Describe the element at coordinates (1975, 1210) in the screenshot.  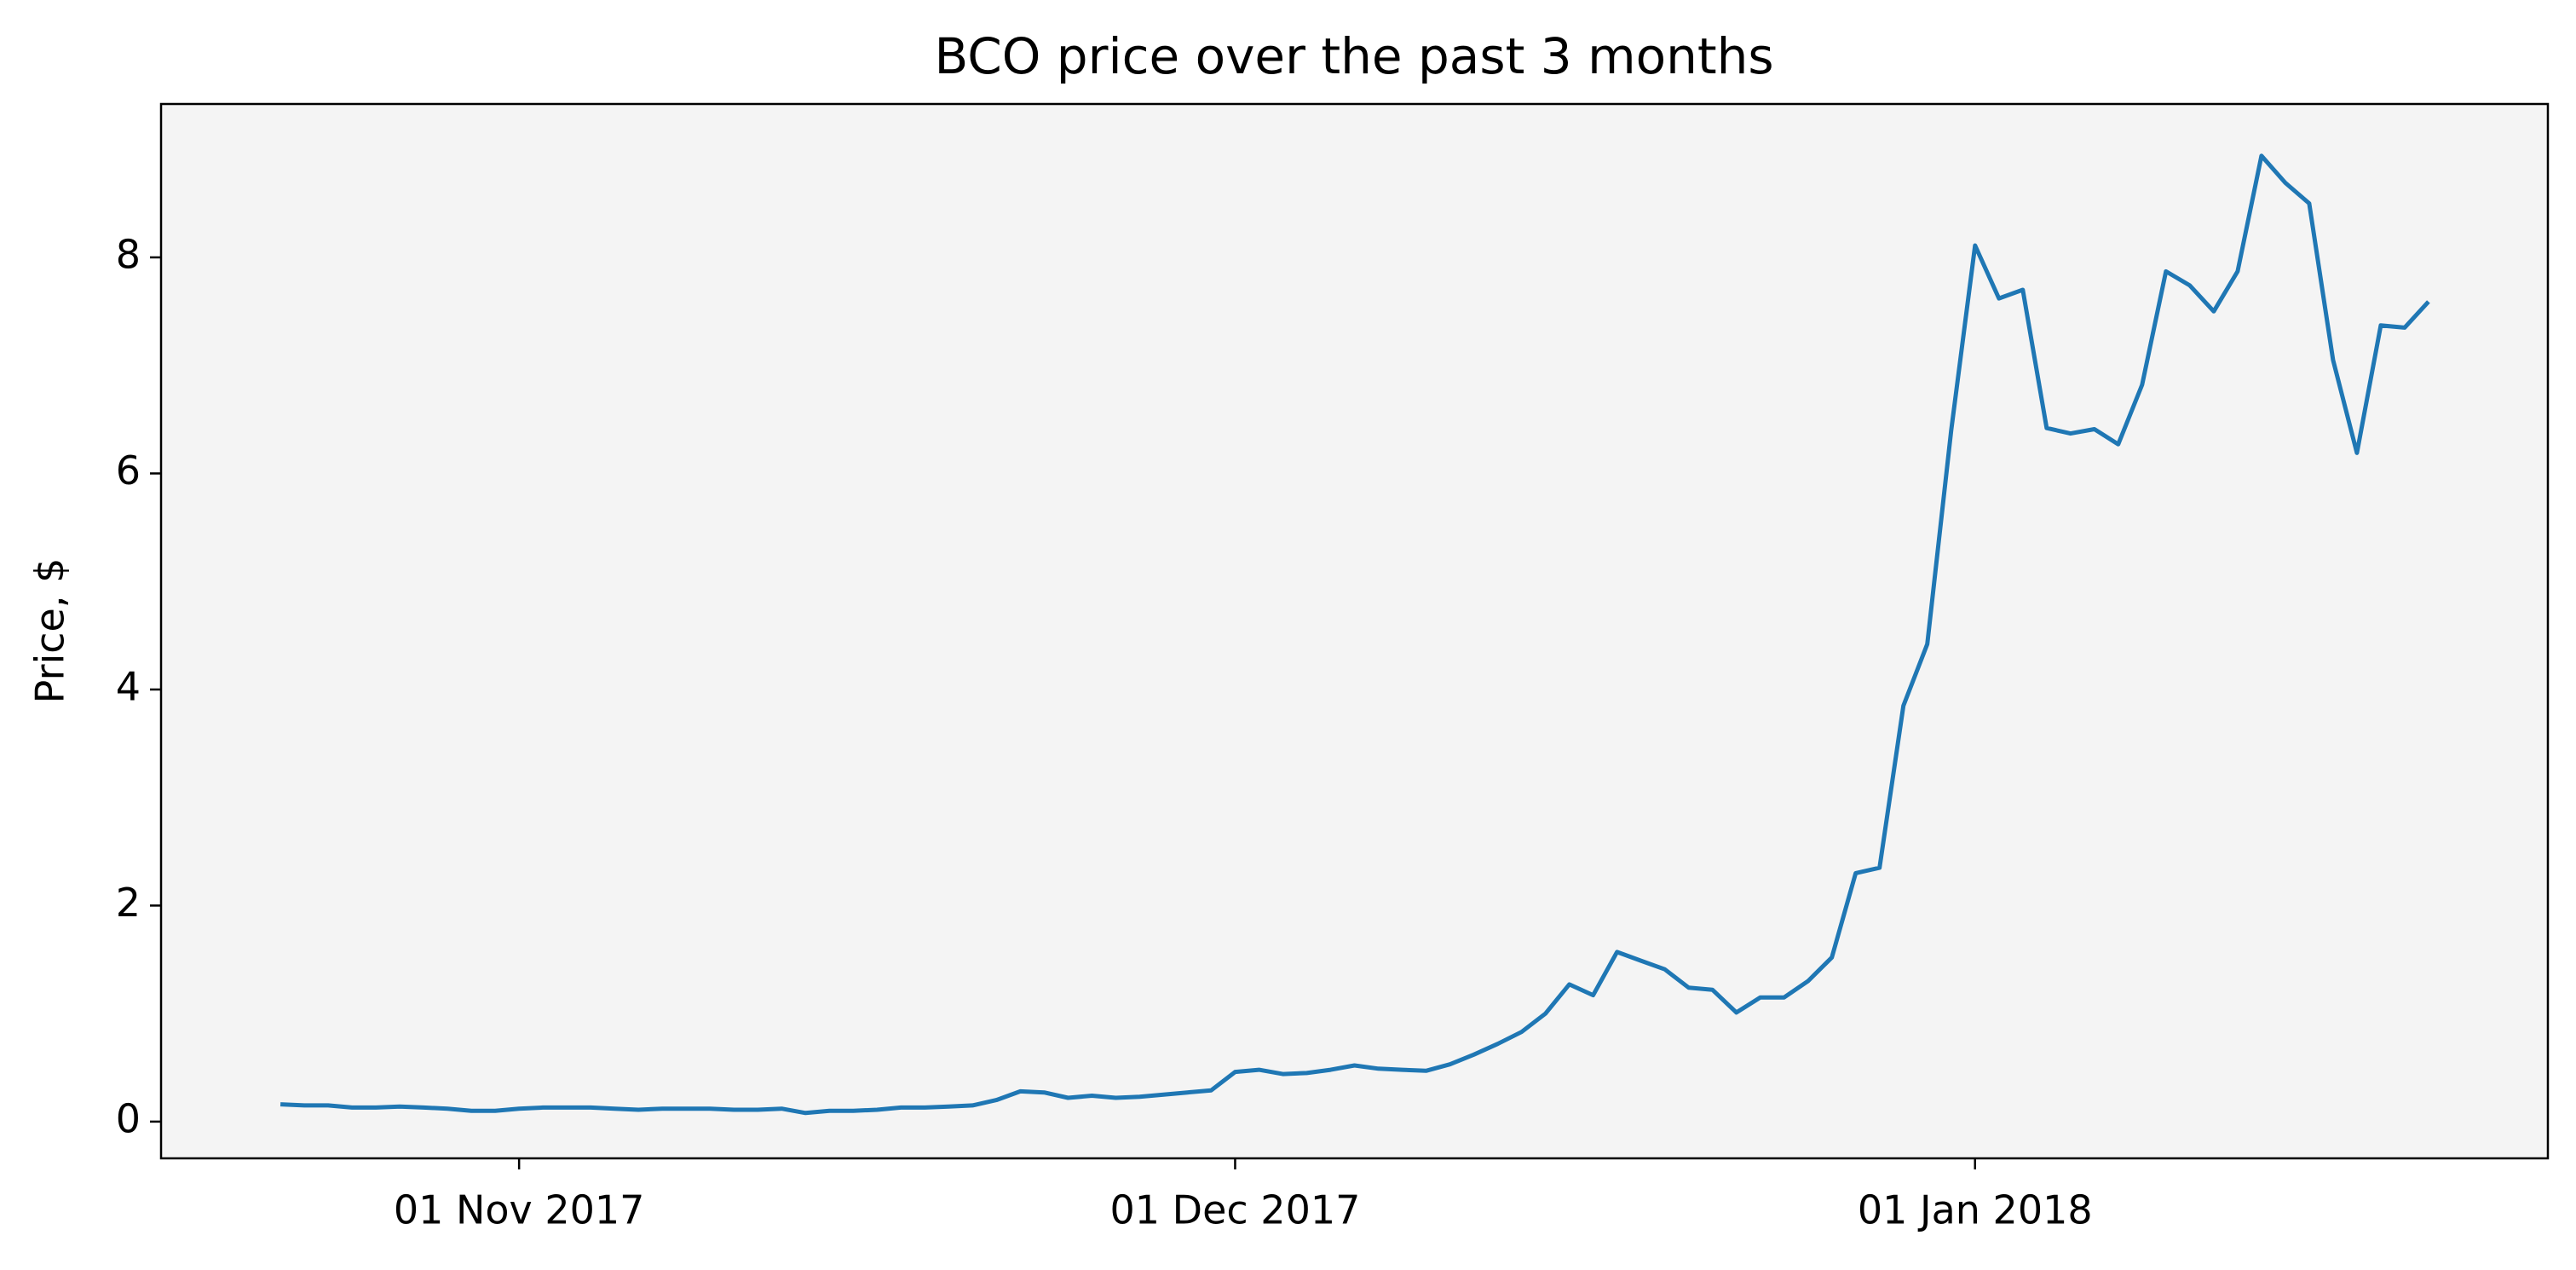
I see `x-tick-label: 01 Jan 2018` at that location.